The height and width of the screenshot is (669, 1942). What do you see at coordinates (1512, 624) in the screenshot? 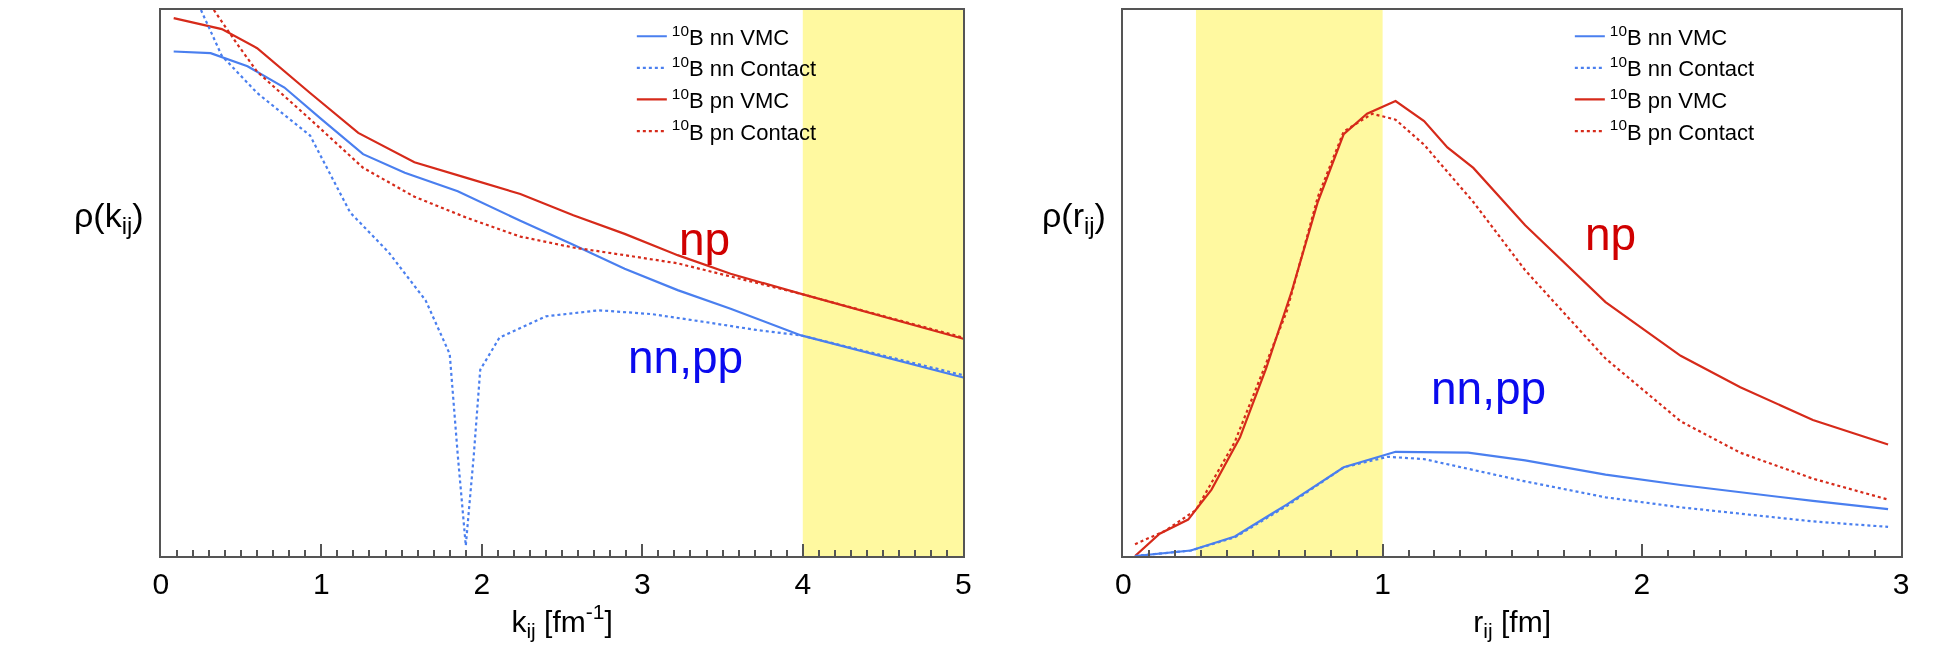
I see `x-axis-title: r$_{ij}$ [fm]` at bounding box center [1512, 624].